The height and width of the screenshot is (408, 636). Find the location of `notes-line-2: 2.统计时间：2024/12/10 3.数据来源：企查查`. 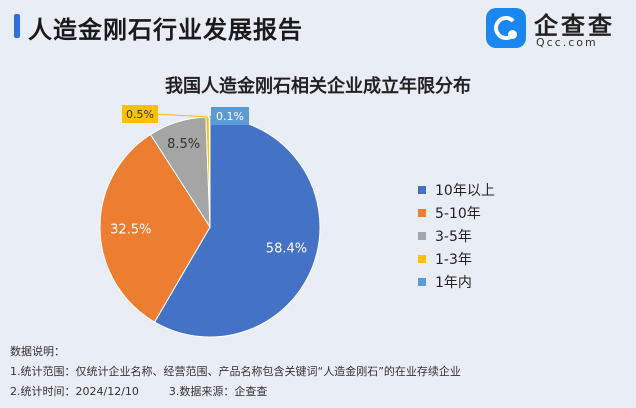

notes-line-2: 2.统计时间：2024/12/10 3.数据来源：企查查 is located at coordinates (235, 392).